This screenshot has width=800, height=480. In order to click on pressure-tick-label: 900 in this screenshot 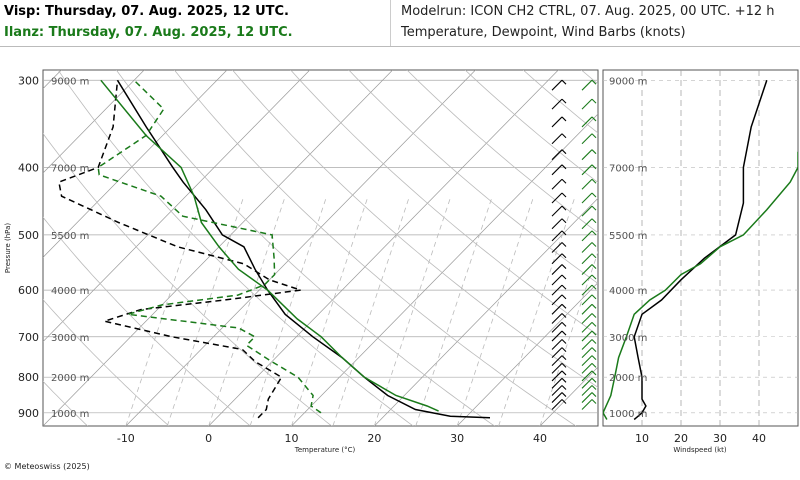, I will do `click(28, 413)`.